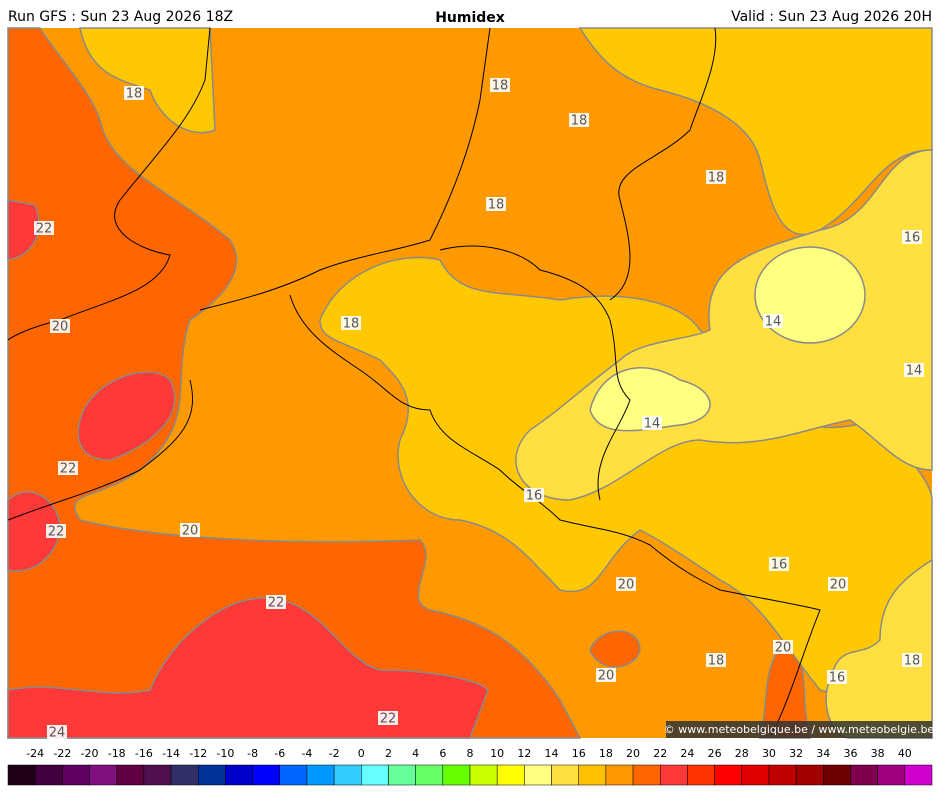 This screenshot has width=940, height=800. I want to click on run-label: Run GFS : Sun 23 Aug 2026 18Z, so click(120, 17).